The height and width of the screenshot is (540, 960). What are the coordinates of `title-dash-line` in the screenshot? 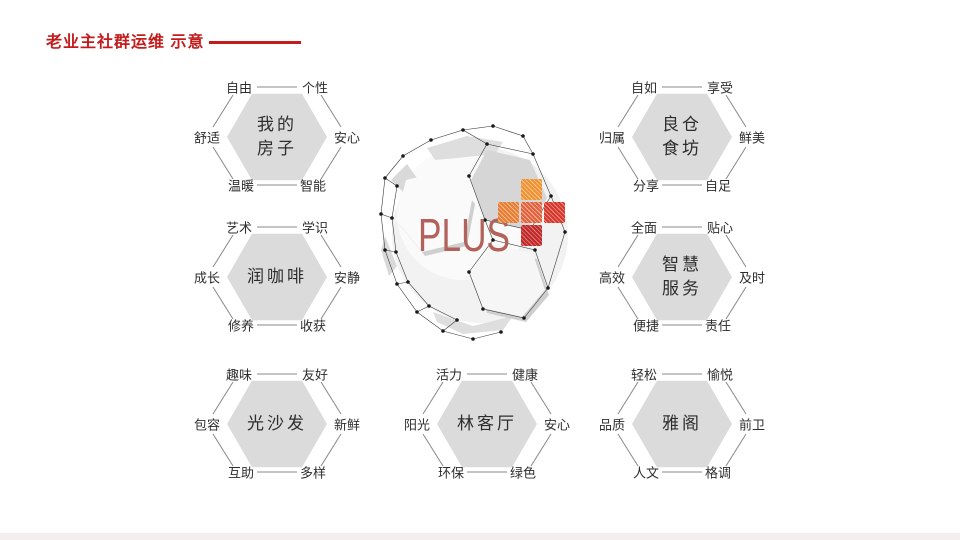 It's located at (255, 42).